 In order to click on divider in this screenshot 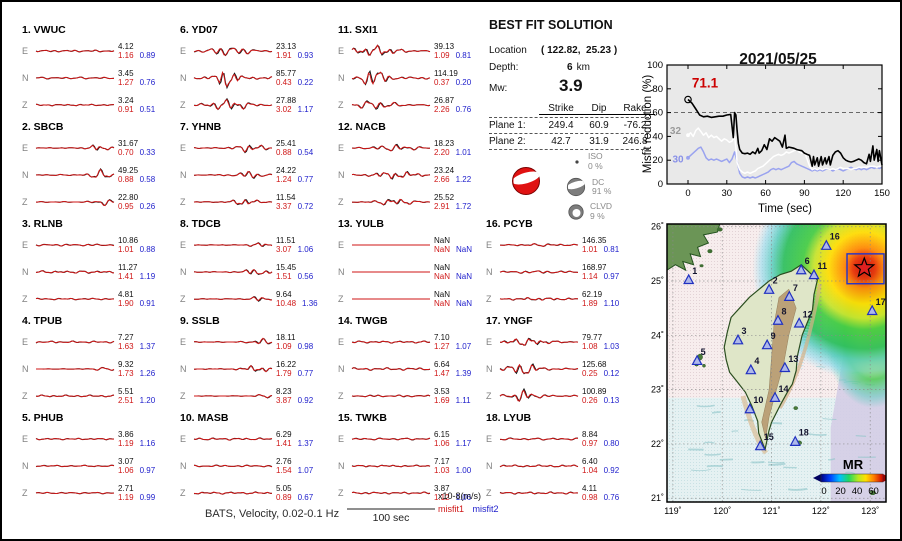, I will do `click(569, 149)`.